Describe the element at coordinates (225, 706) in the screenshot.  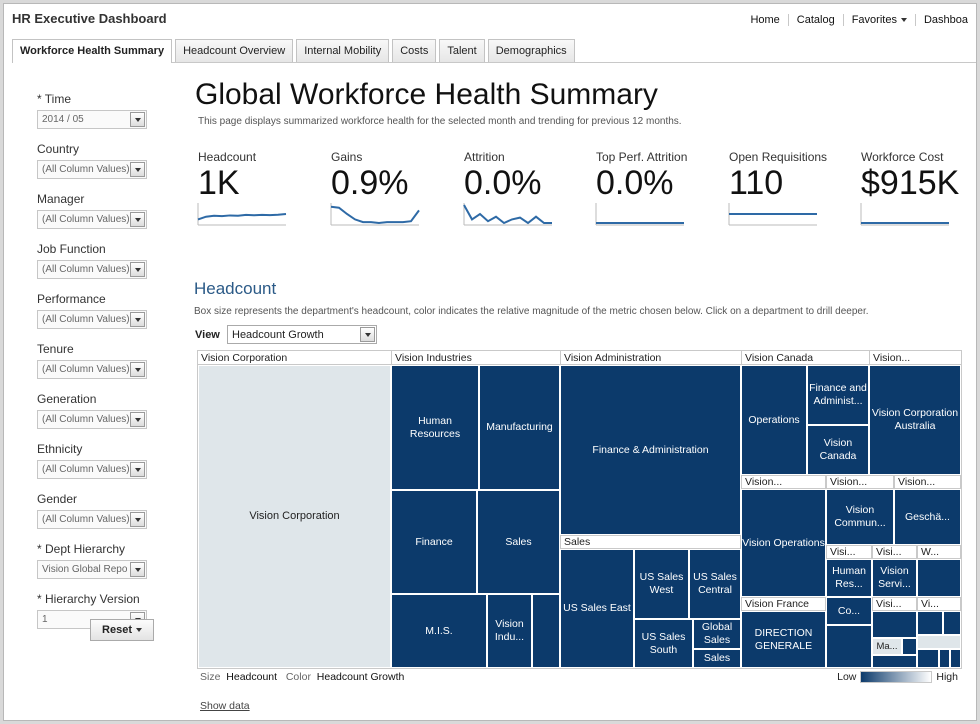
I see `show-data-link: Show data` at that location.